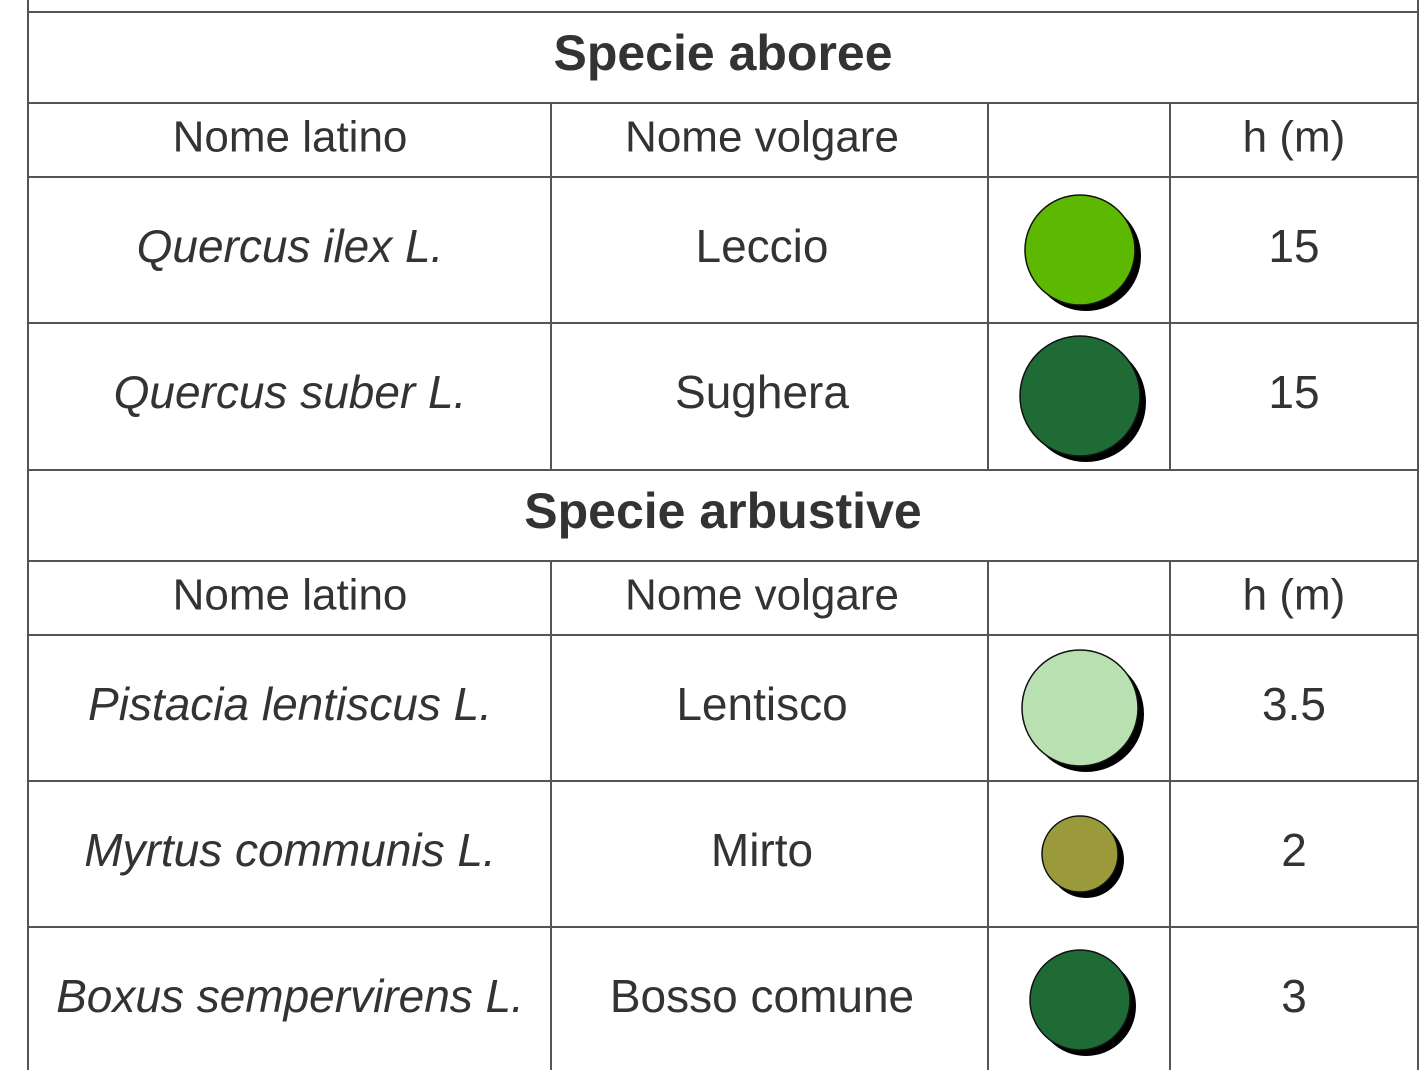  What do you see at coordinates (290, 850) in the screenshot?
I see `latin-name: Myrtus communis L.` at bounding box center [290, 850].